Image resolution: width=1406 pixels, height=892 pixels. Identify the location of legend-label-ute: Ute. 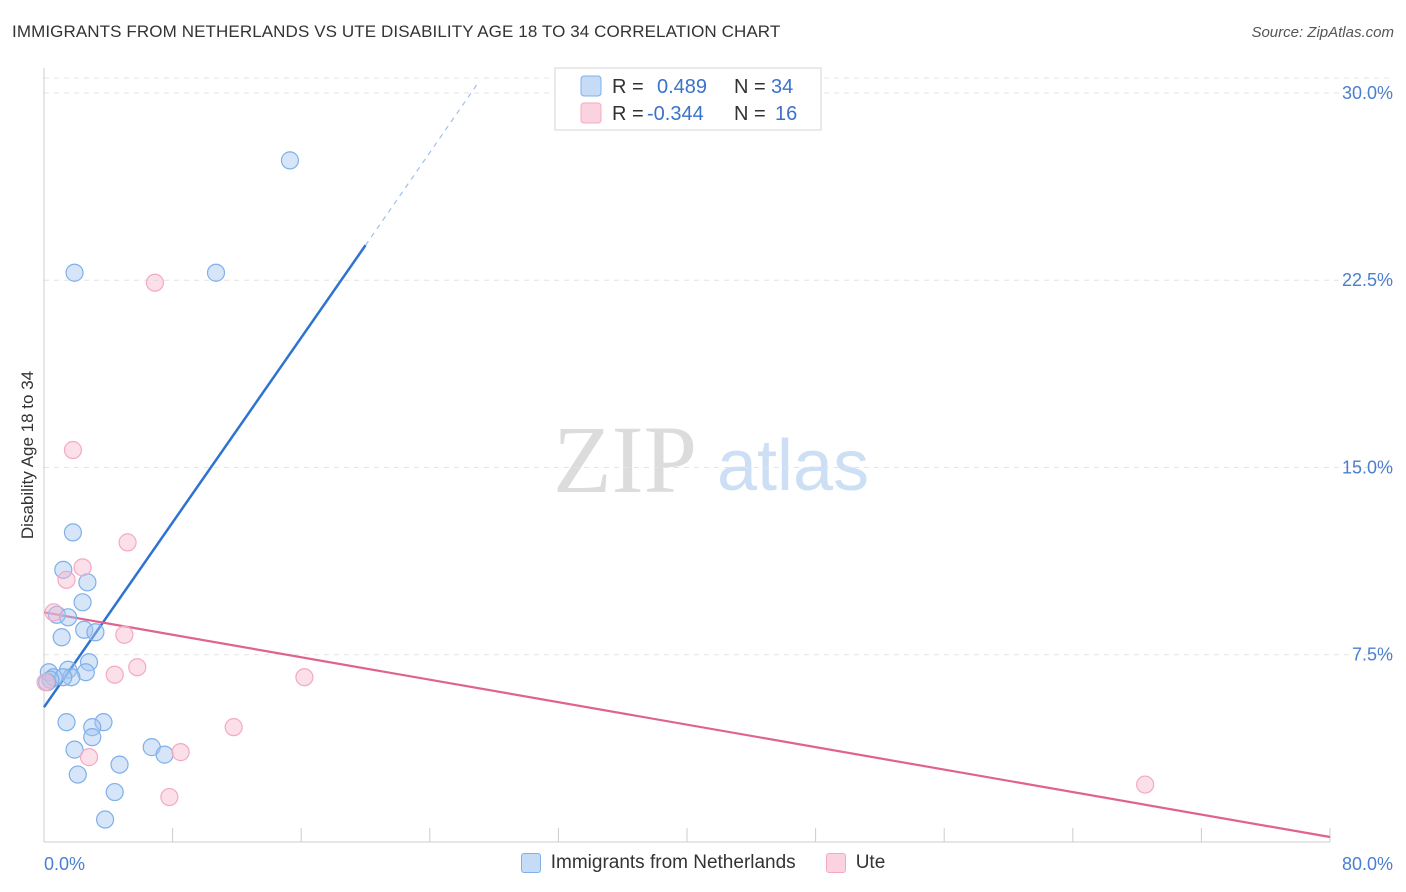
(870, 862).